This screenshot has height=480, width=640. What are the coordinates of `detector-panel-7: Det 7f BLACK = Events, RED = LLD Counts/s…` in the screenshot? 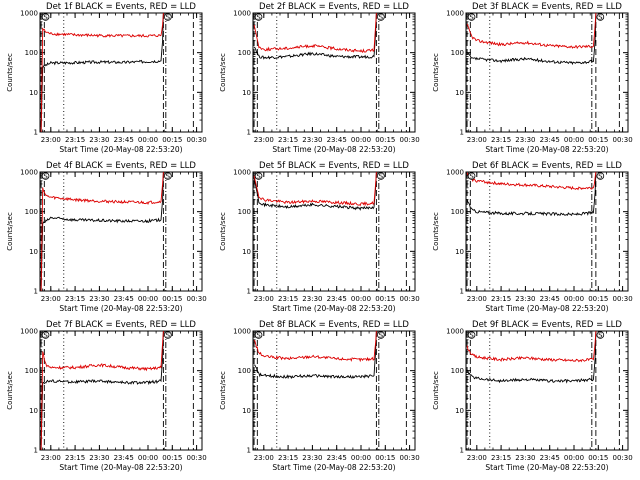 It's located at (106, 396).